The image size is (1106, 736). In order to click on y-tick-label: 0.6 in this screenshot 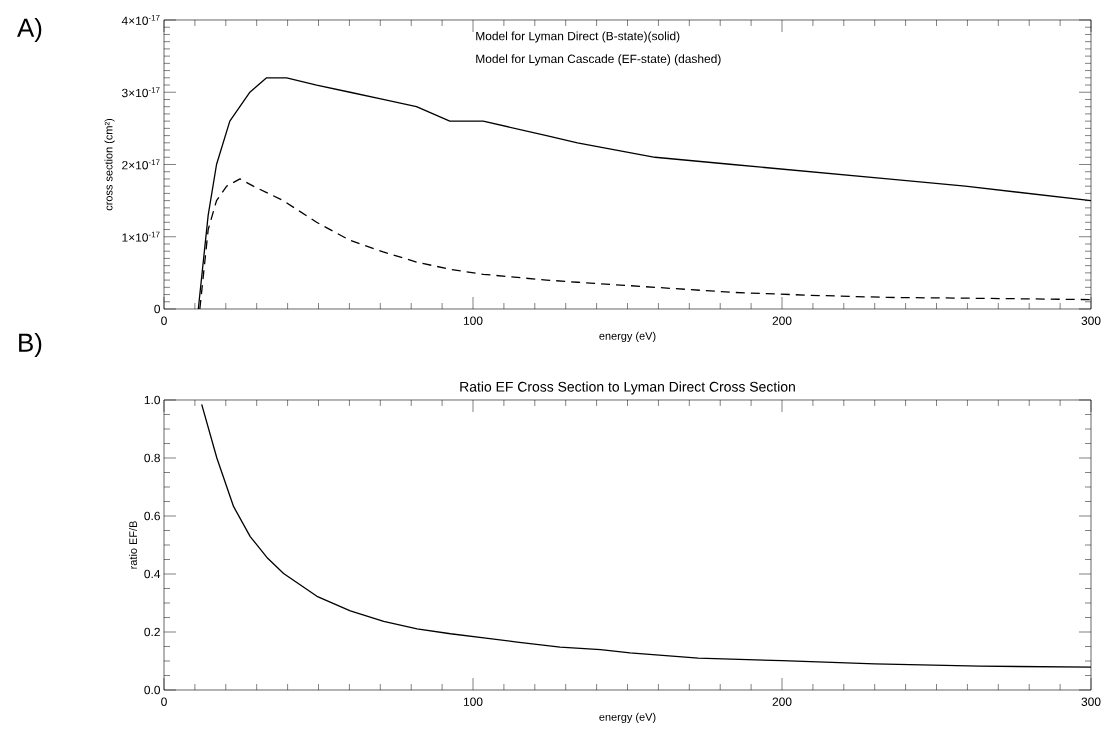, I will do `click(152, 516)`.